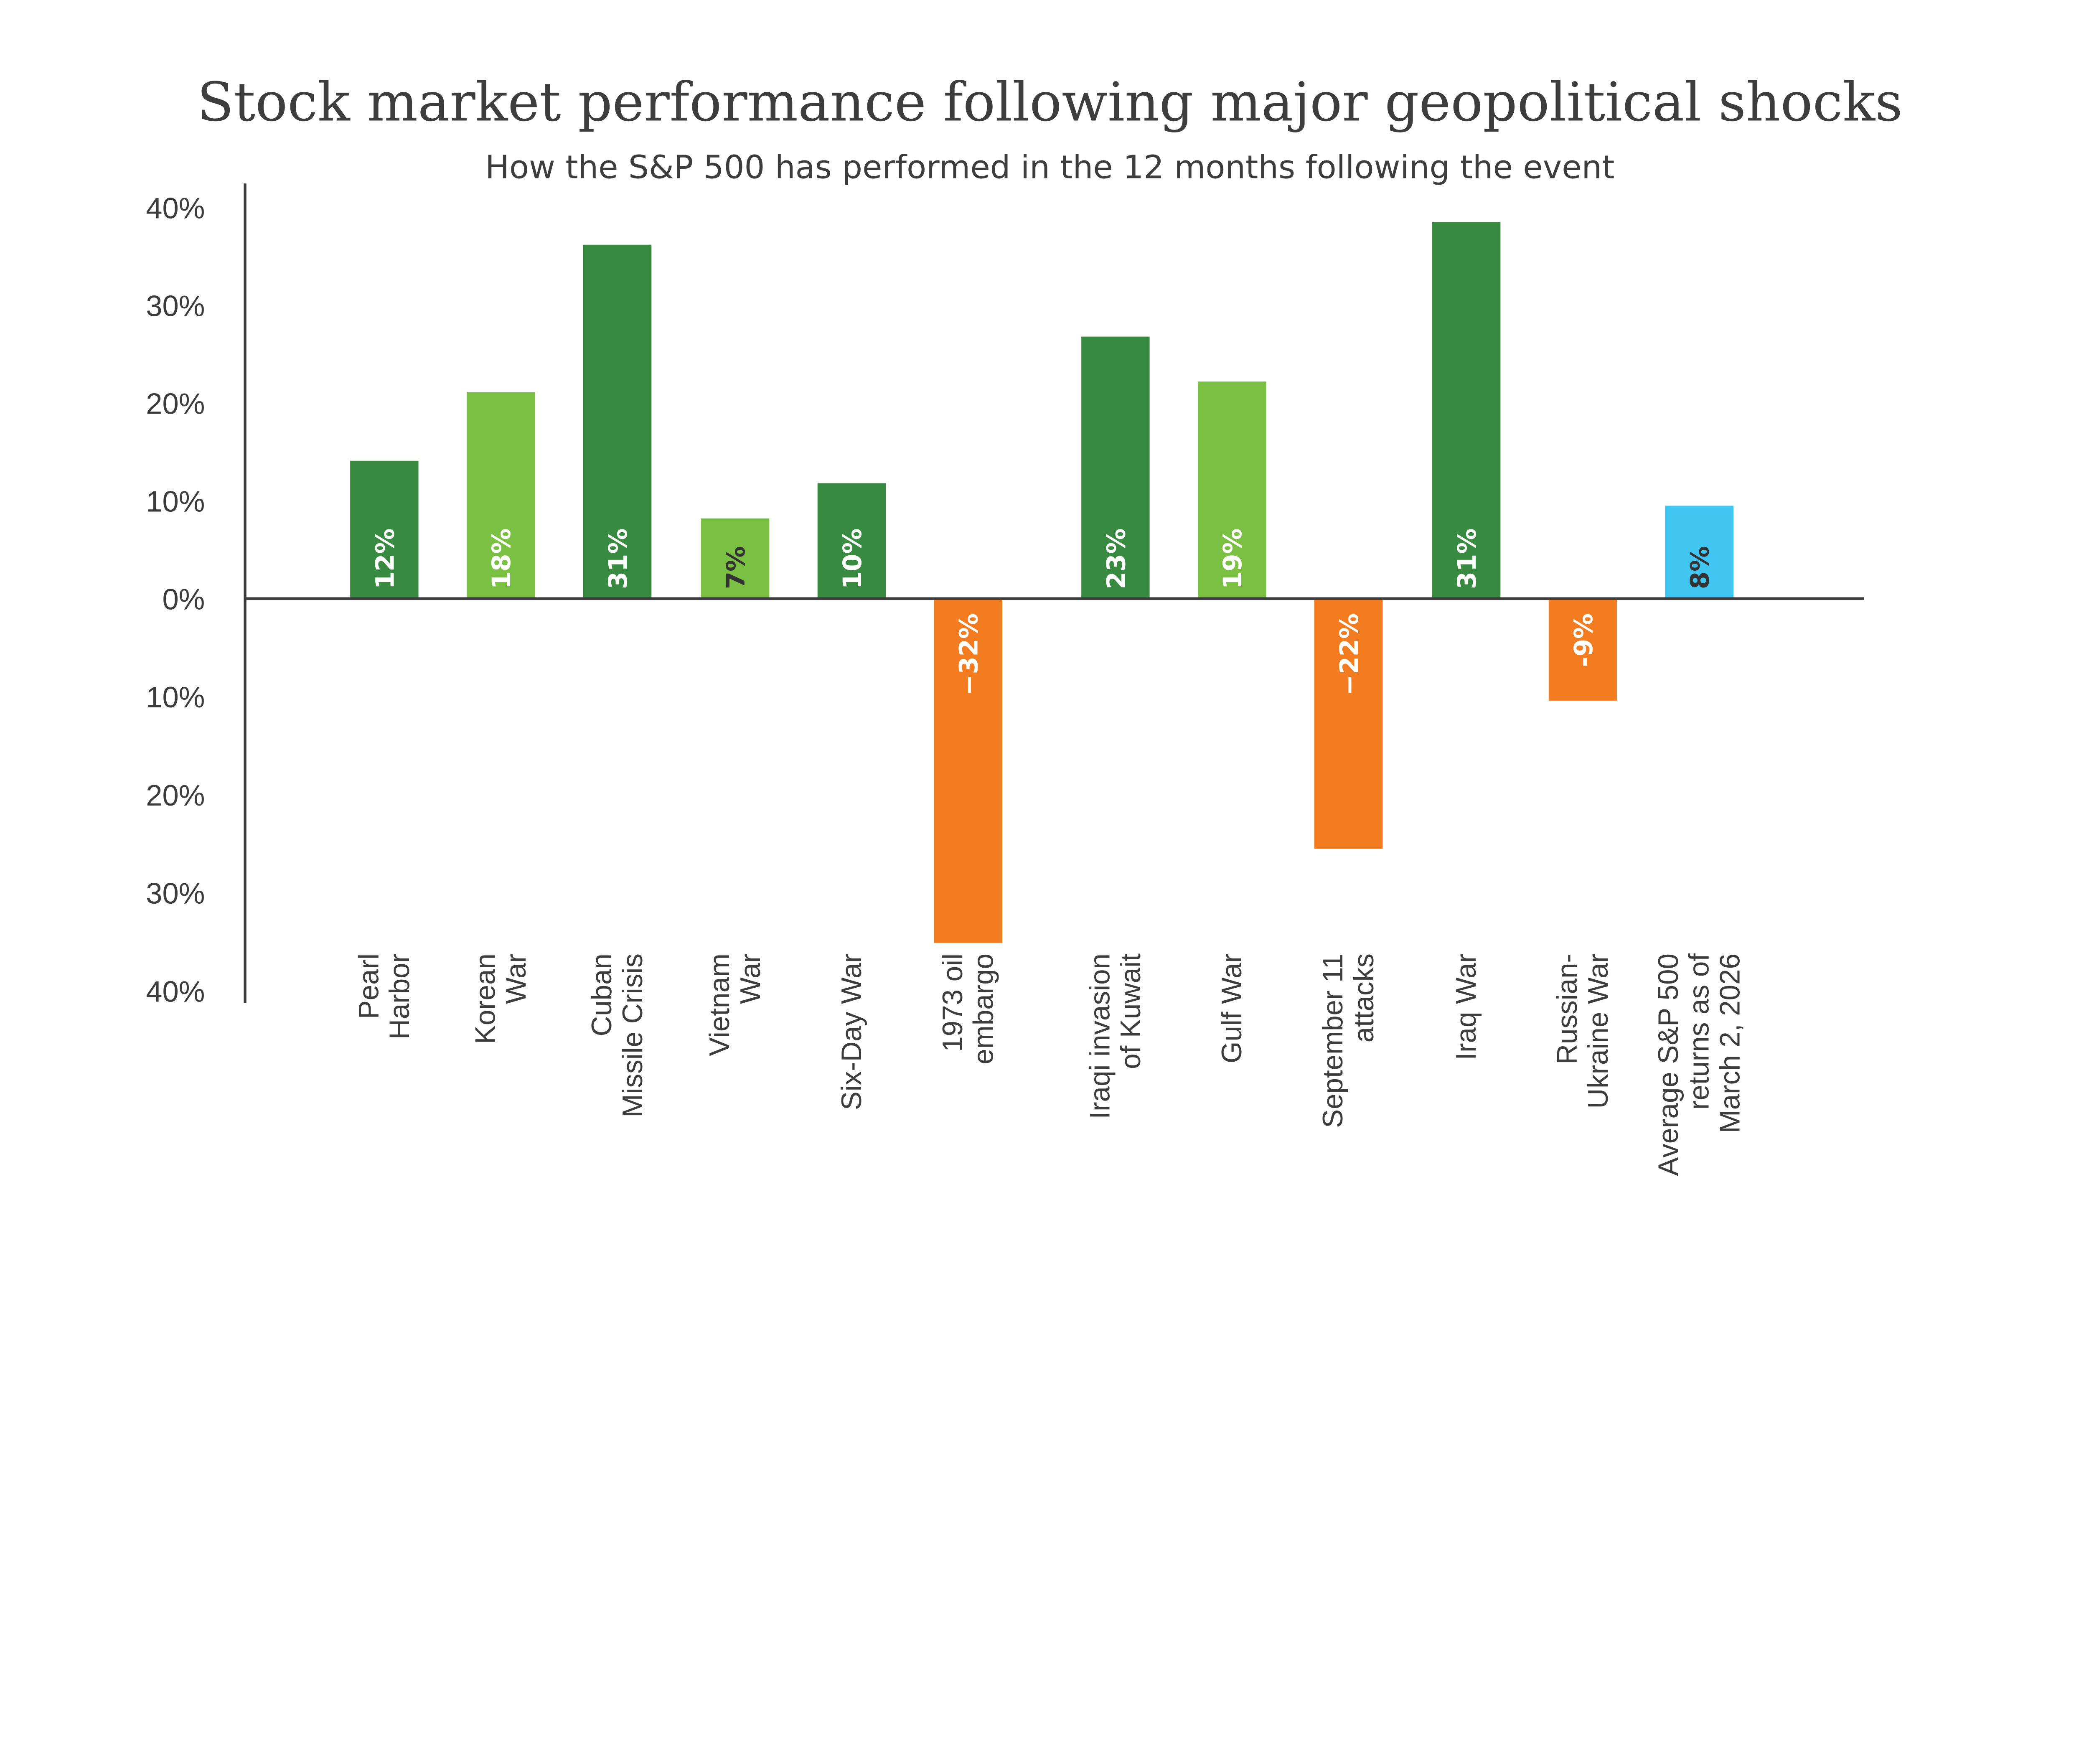  Describe the element at coordinates (969, 654) in the screenshot. I see `data-label: −32%` at that location.